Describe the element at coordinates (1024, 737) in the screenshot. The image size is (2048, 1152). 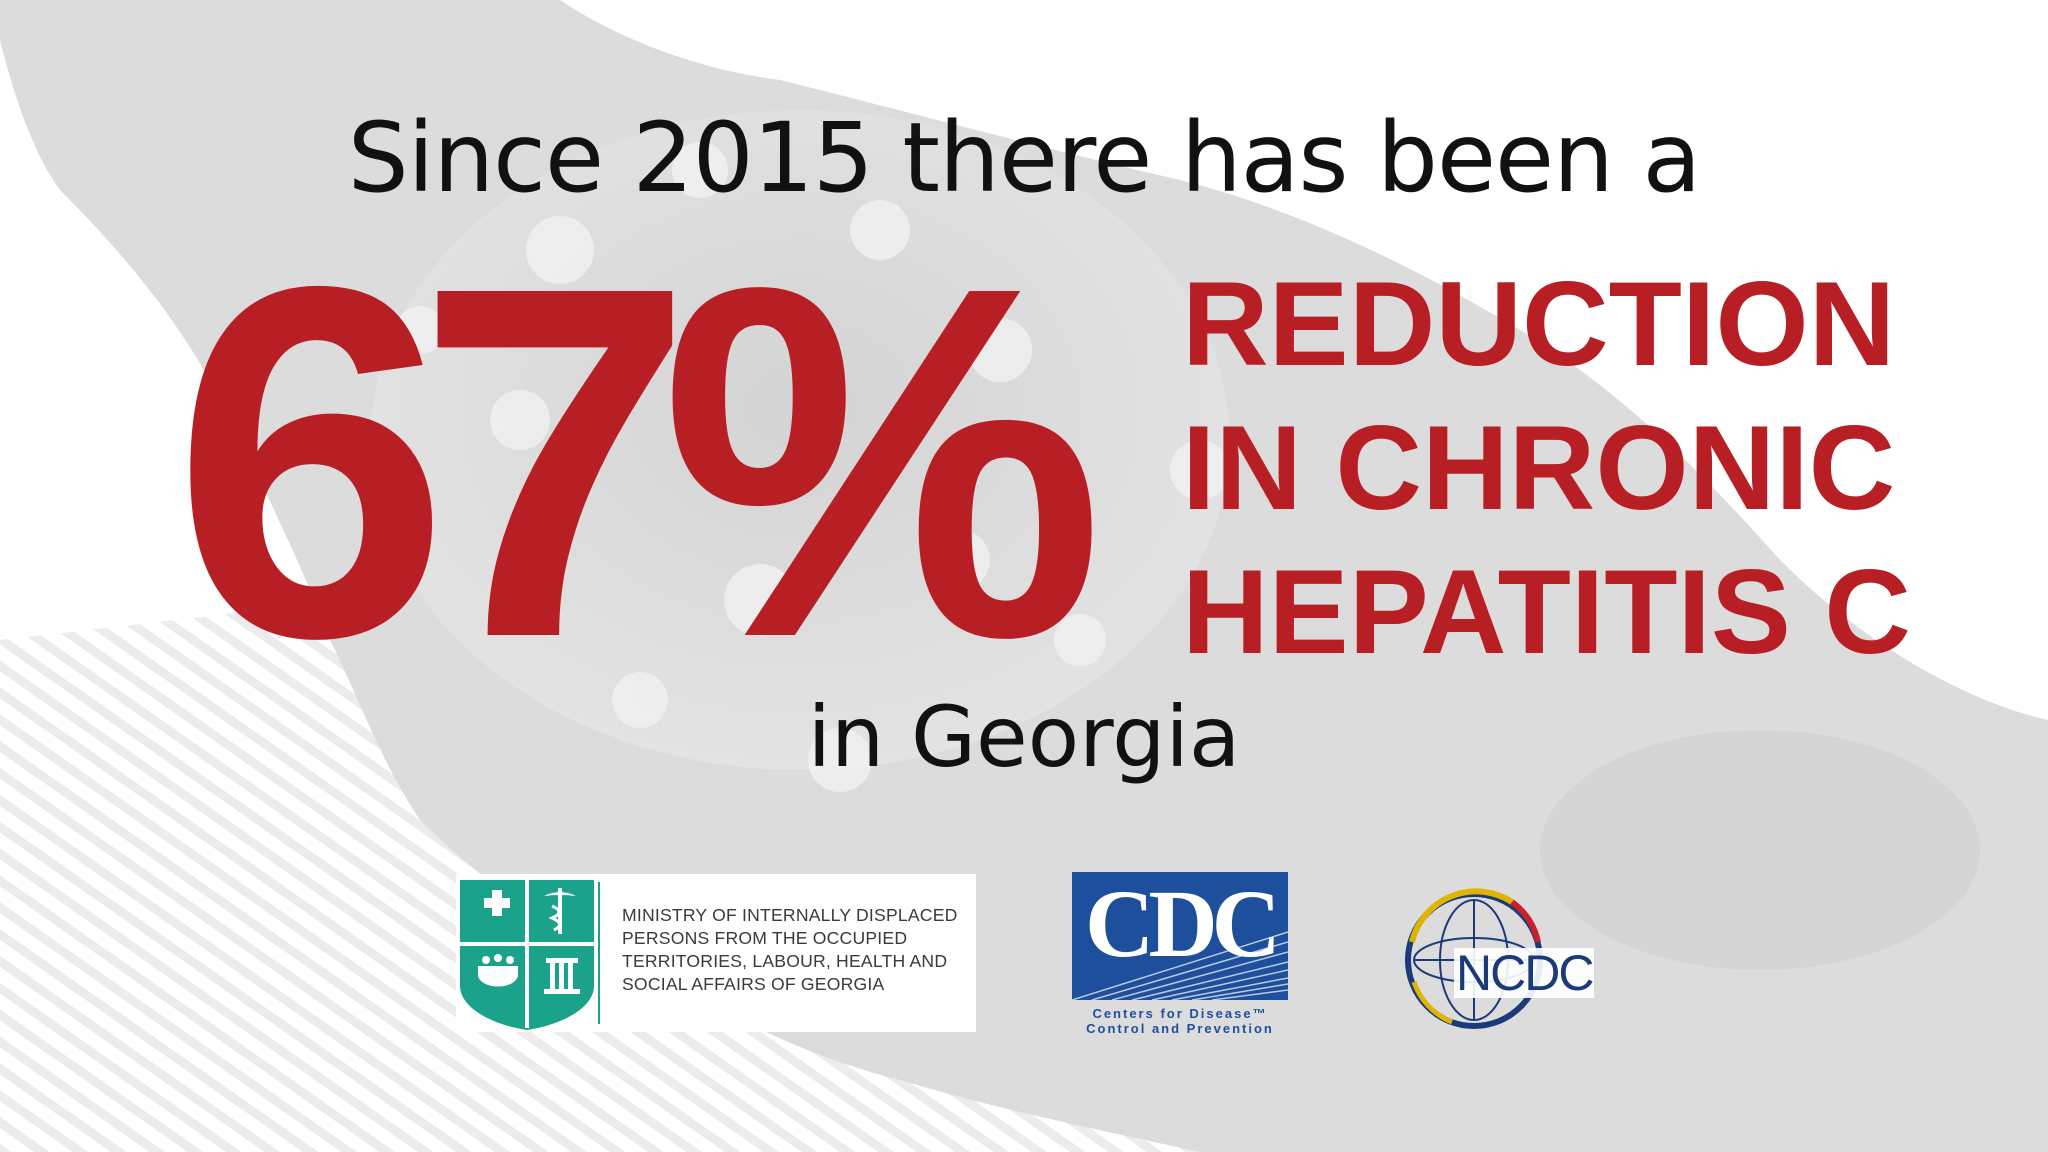
I see `location-text: in Georgia` at that location.